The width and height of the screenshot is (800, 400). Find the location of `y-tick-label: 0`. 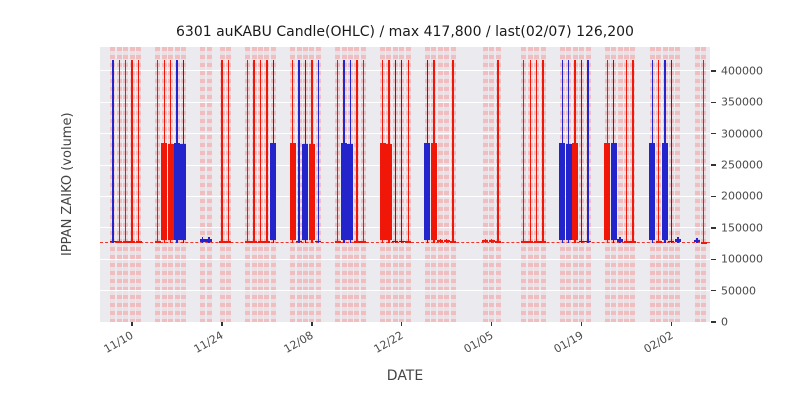

y-tick-label: 0 is located at coordinates (724, 322).